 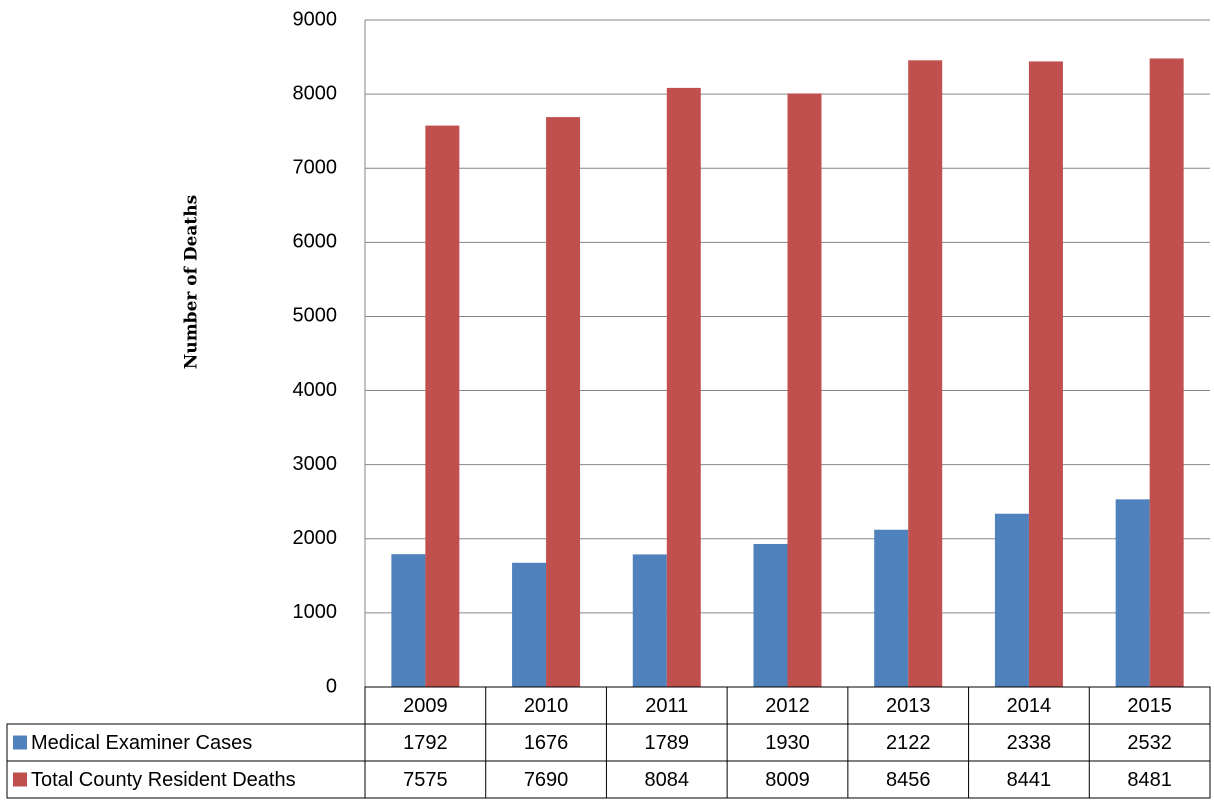 I want to click on table-value-cell: 2338, so click(x=1029, y=743).